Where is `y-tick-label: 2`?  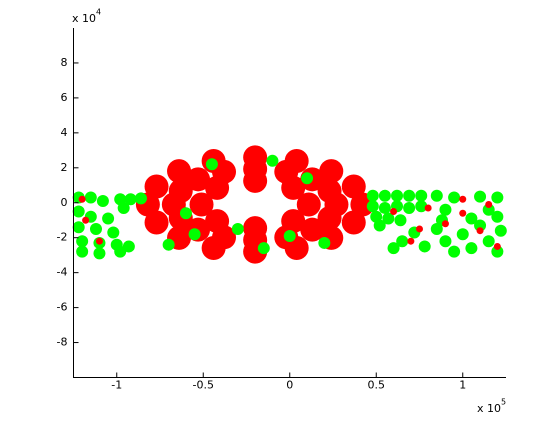
y-tick-label: 2 is located at coordinates (64, 167).